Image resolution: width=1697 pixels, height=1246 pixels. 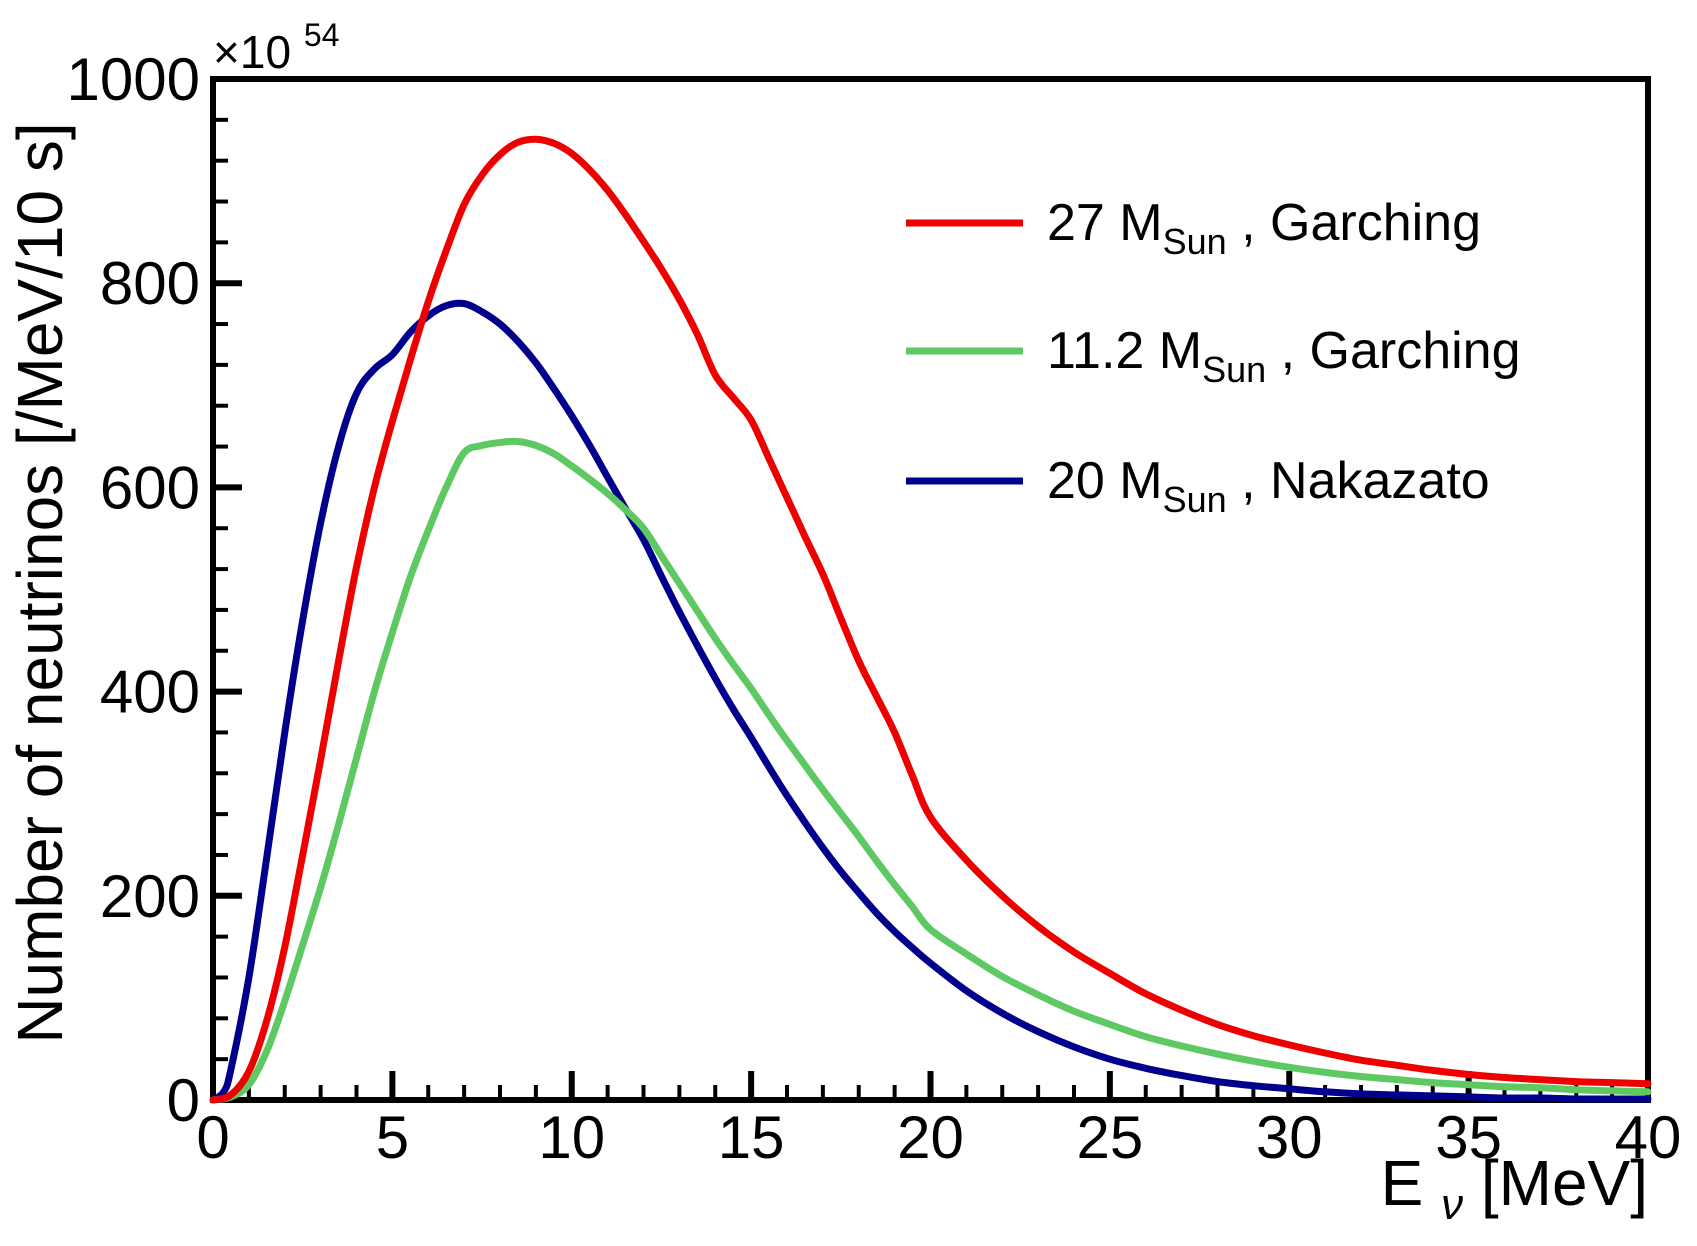 I want to click on y-tick-label: 400, so click(x=150, y=692).